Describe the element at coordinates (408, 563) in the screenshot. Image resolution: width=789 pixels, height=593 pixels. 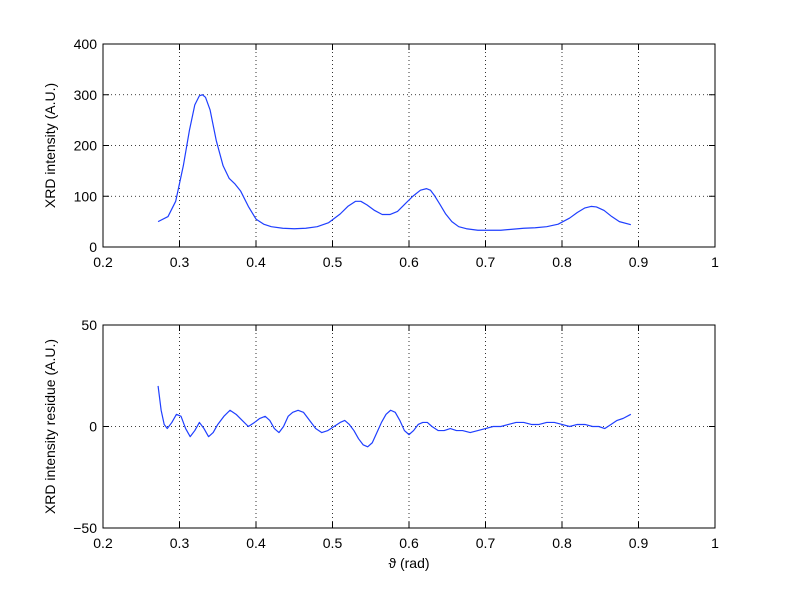
I see `x-axis-label: ϑ (rad)` at that location.